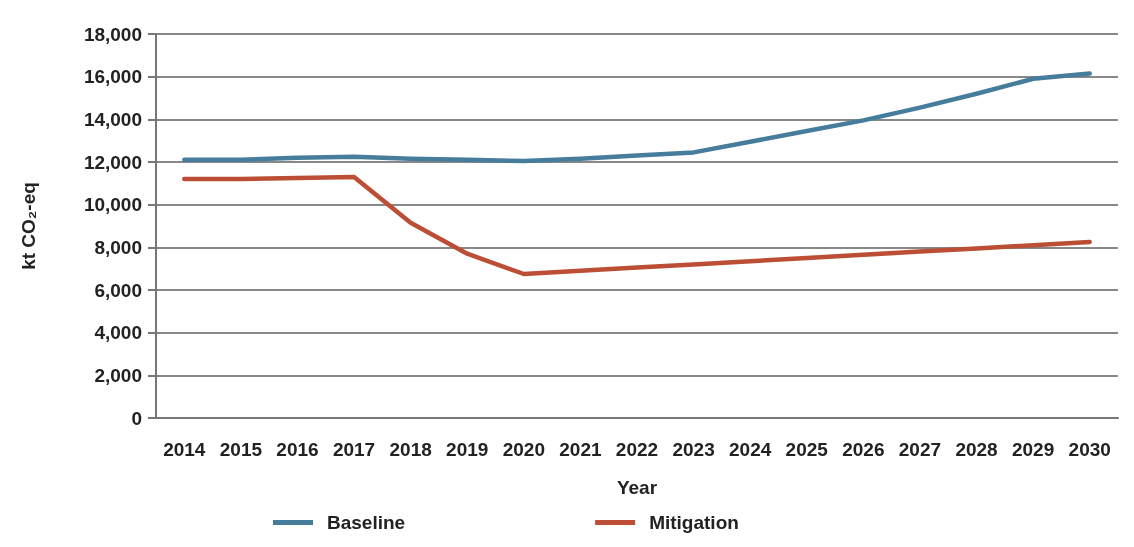 The image size is (1134, 547). What do you see at coordinates (241, 449) in the screenshot?
I see `x-tick-label: 2015` at bounding box center [241, 449].